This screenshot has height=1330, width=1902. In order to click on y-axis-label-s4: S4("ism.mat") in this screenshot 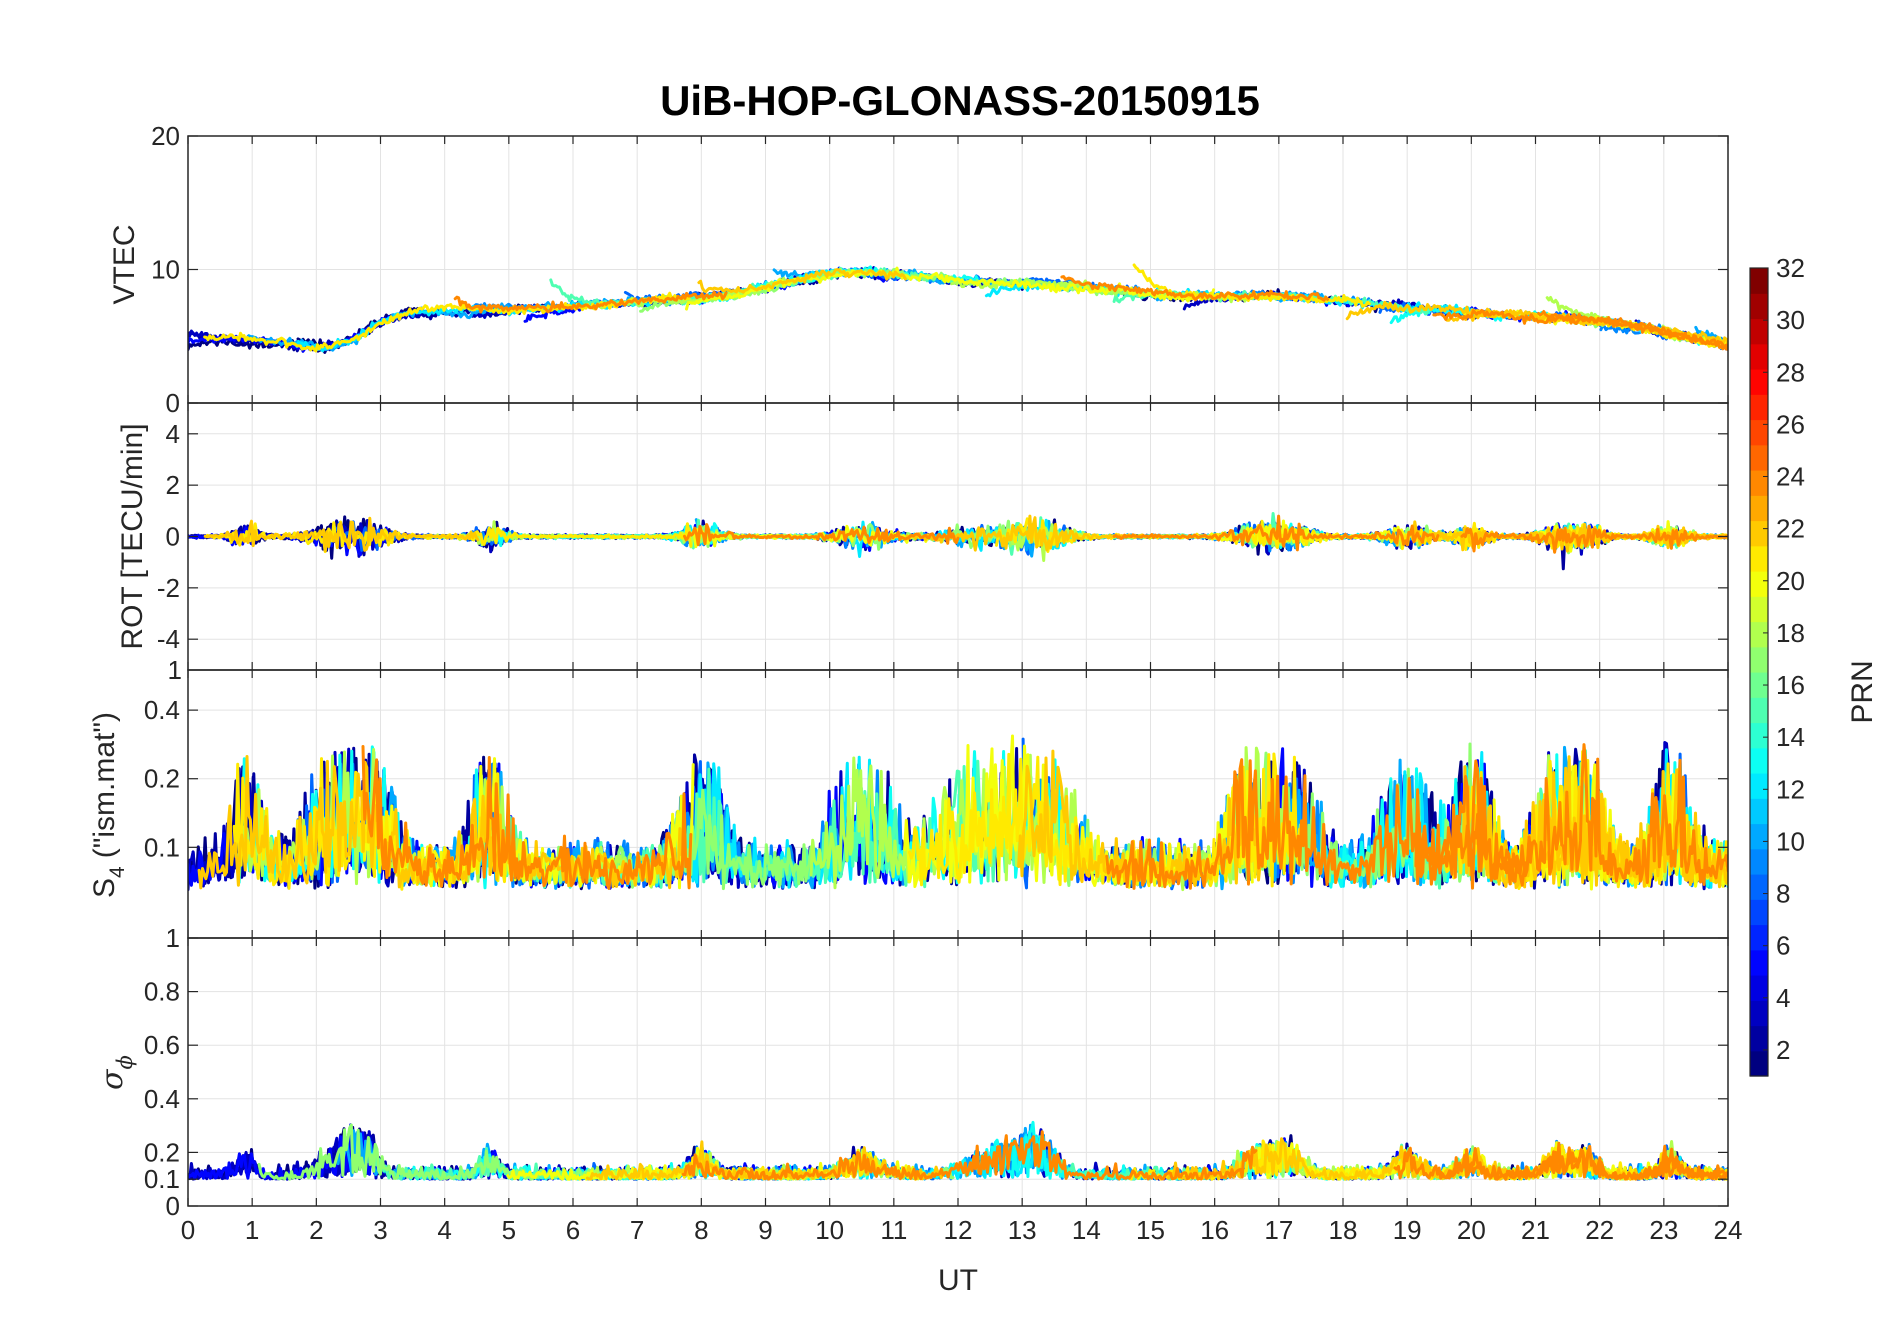, I will do `click(108, 805)`.